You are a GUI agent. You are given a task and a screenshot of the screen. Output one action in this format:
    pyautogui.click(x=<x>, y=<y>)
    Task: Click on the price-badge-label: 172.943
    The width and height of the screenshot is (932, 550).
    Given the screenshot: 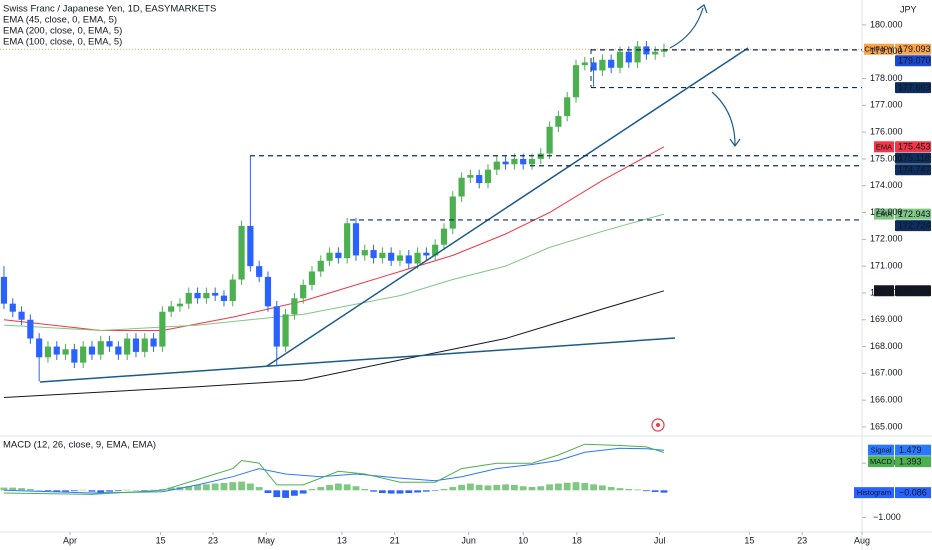 What is the action you would take?
    pyautogui.click(x=914, y=214)
    